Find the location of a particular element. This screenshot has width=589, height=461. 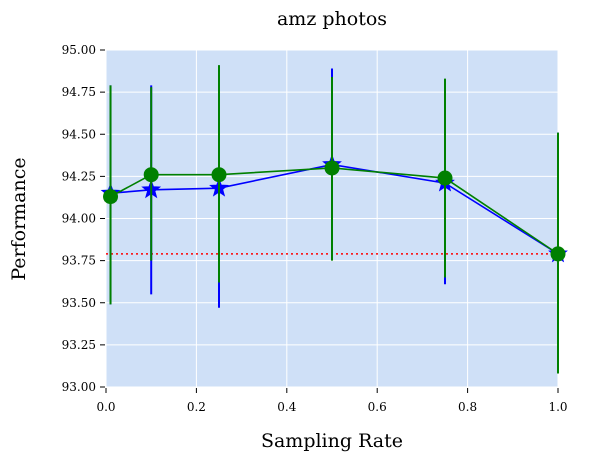

x-tick-label: 0.0 is located at coordinates (105, 407).